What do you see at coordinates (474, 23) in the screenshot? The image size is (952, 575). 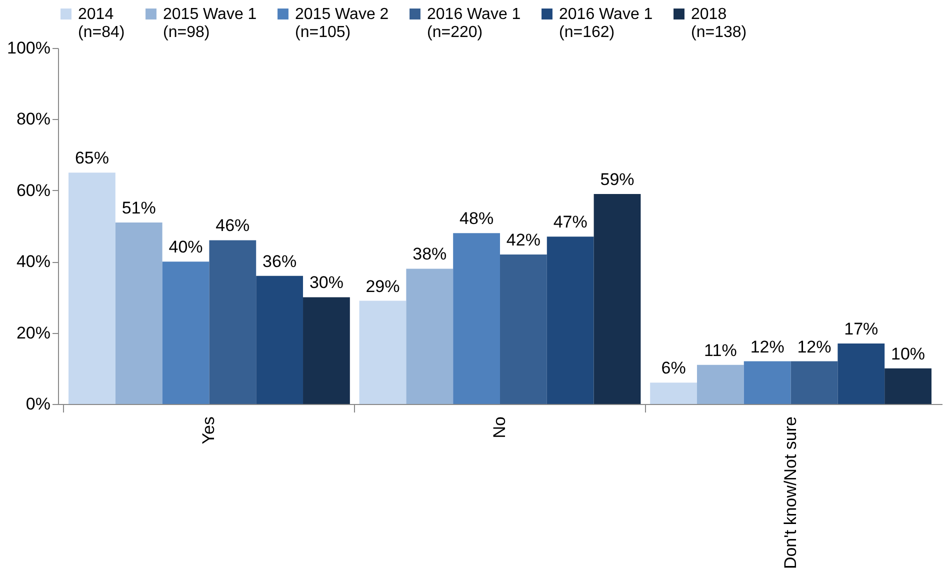 I see `legend-label: 2016 Wave 1 (n=220)` at bounding box center [474, 23].